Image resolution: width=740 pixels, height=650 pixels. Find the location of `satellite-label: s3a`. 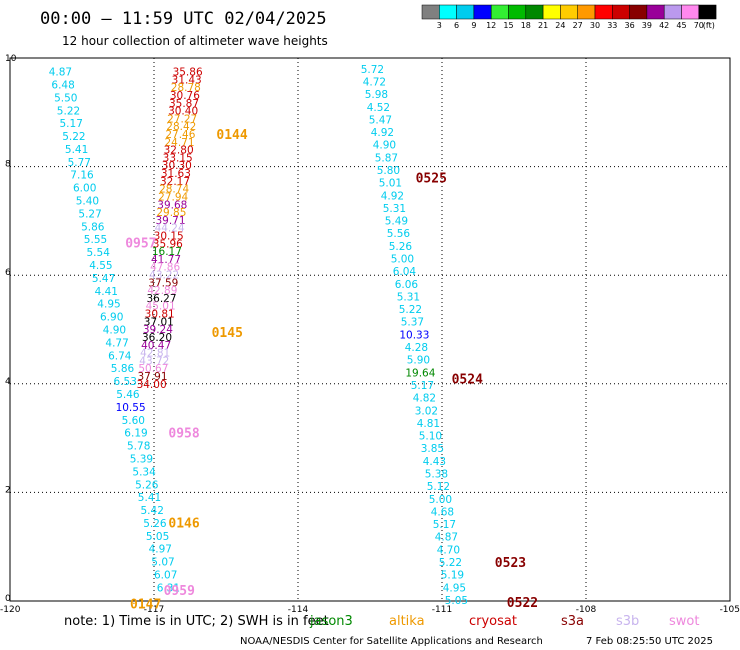

satellite-label: s3a is located at coordinates (572, 621).